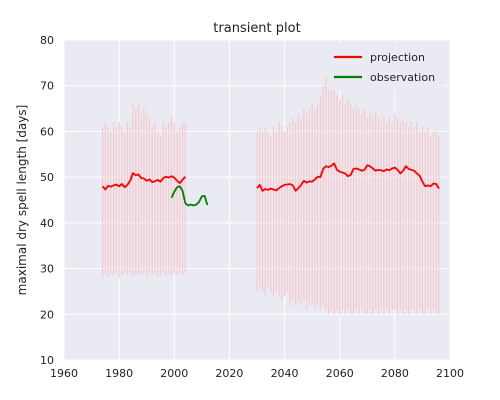 This screenshot has height=400, width=500. What do you see at coordinates (229, 373) in the screenshot?
I see `x-tick-label: 2020` at bounding box center [229, 373].